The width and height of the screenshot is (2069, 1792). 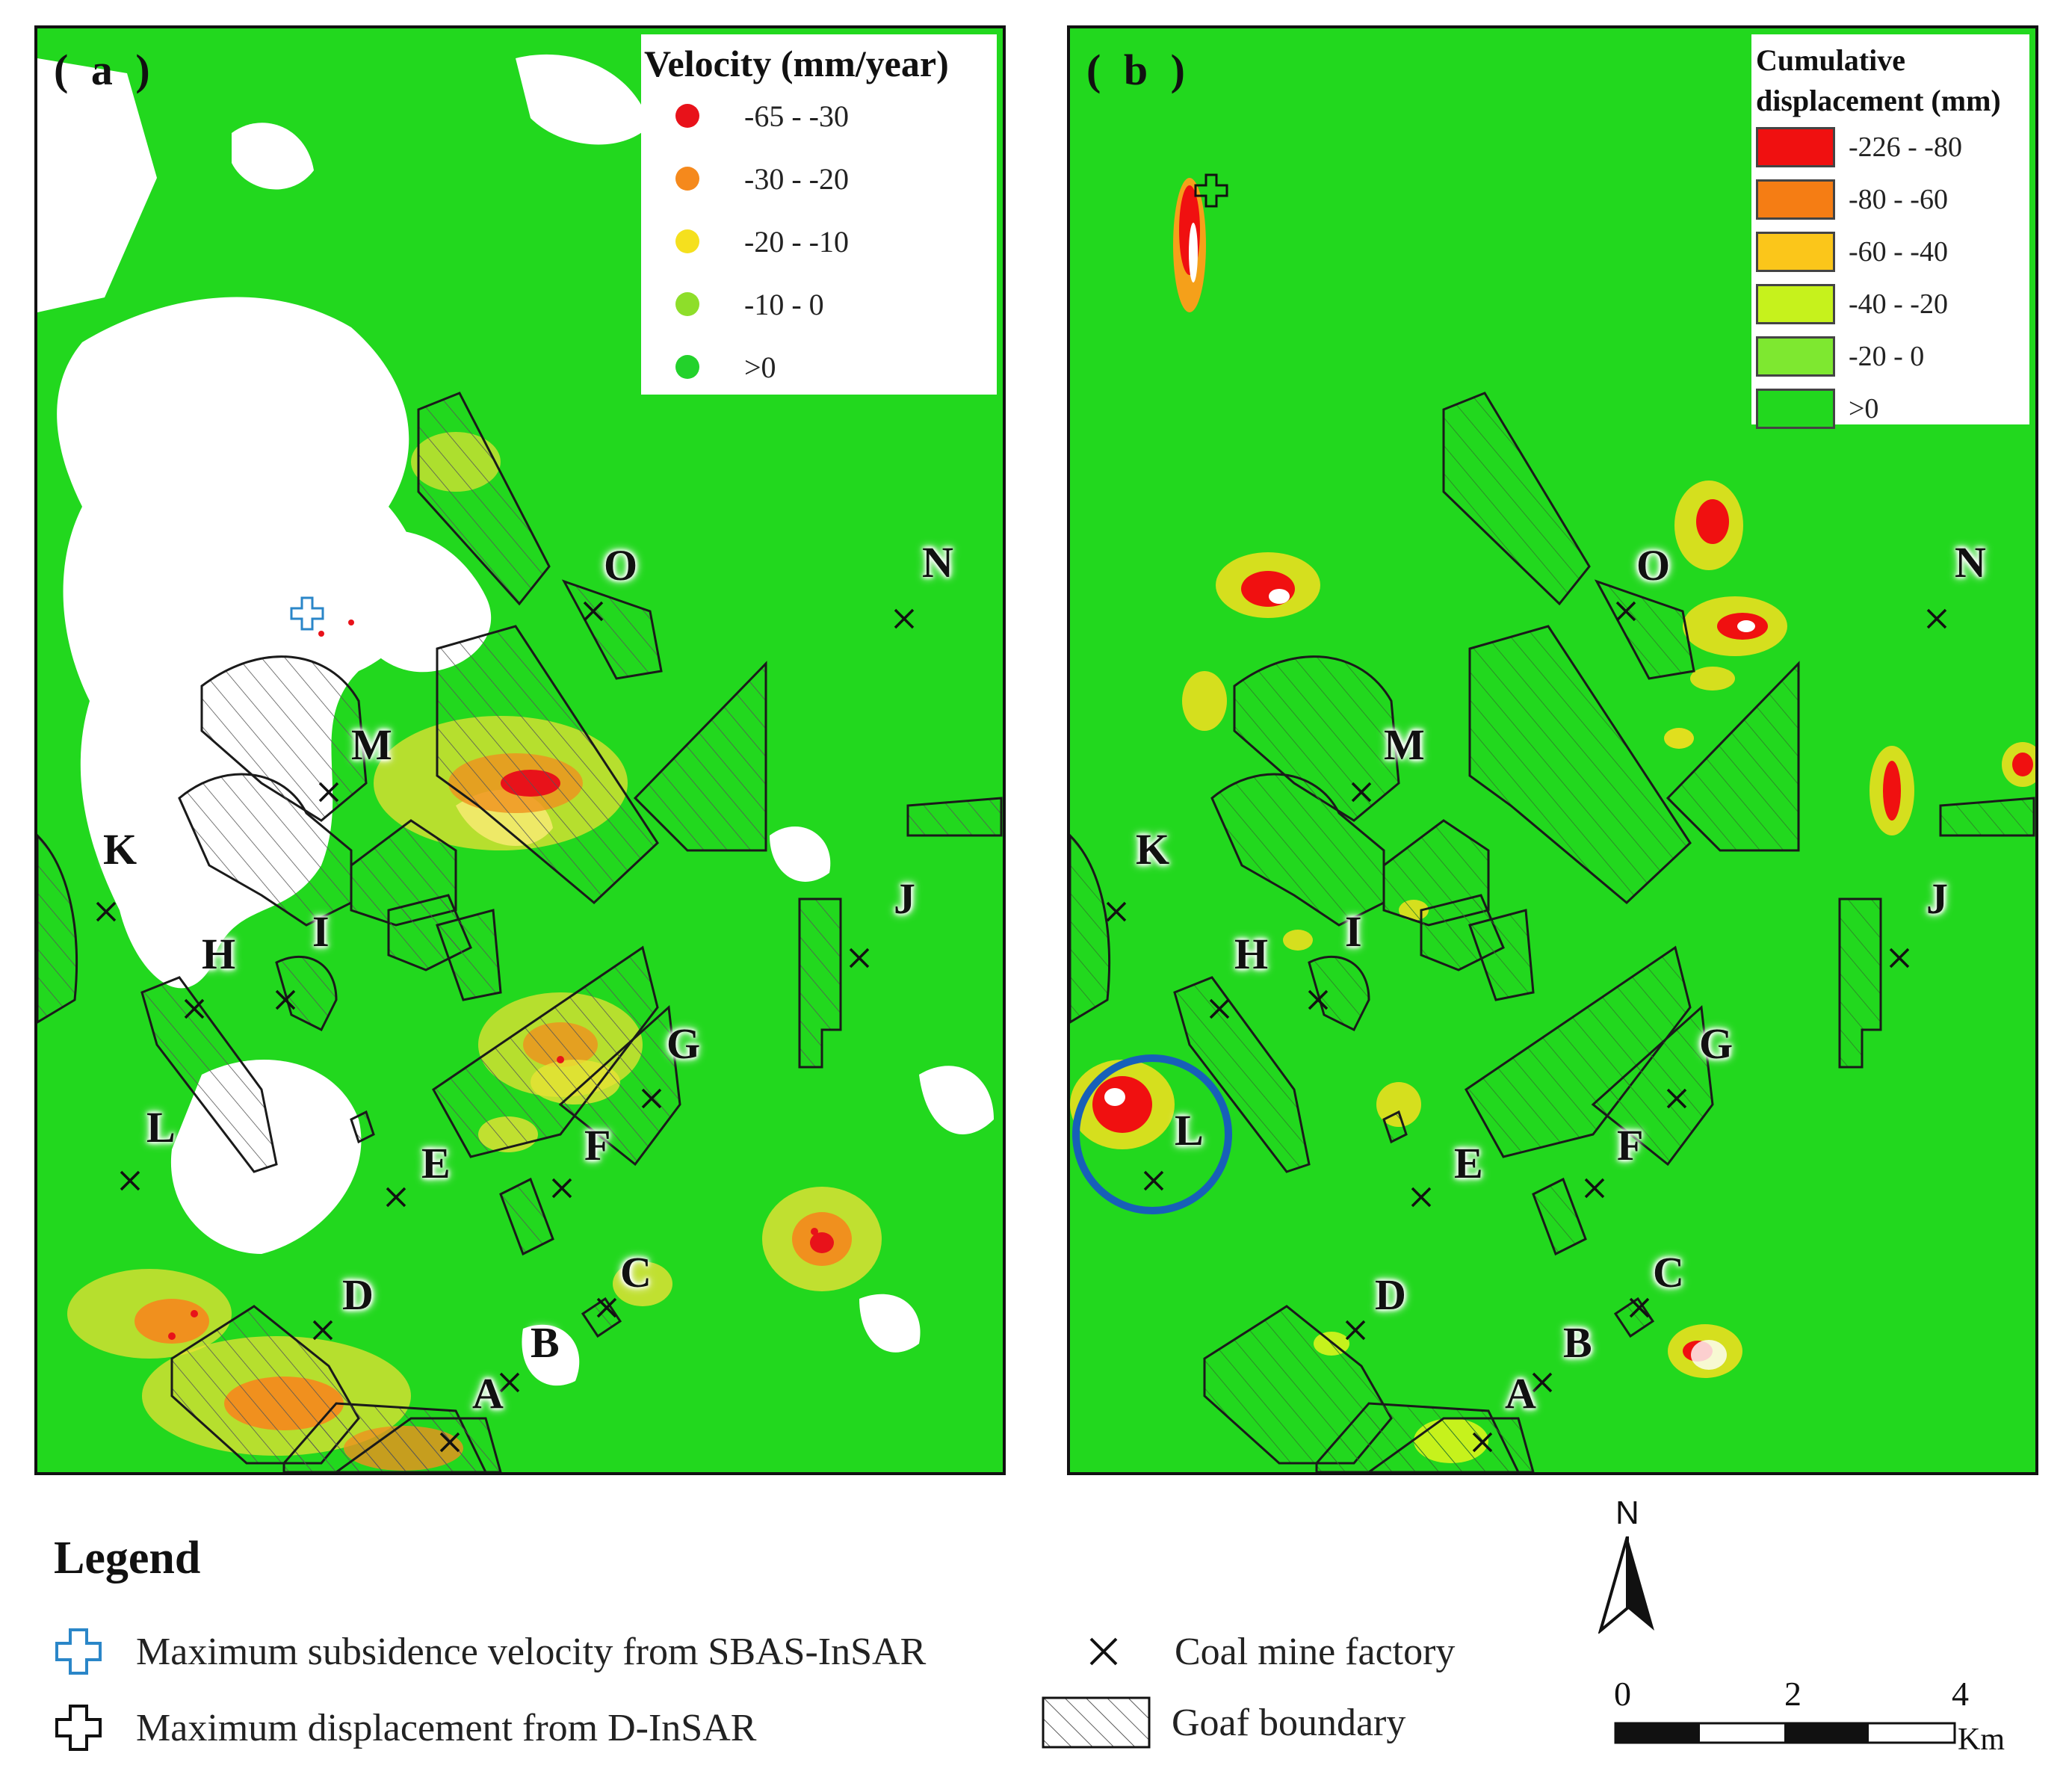 What do you see at coordinates (1960, 1694) in the screenshot?
I see `scale-tick-4: 4` at bounding box center [1960, 1694].